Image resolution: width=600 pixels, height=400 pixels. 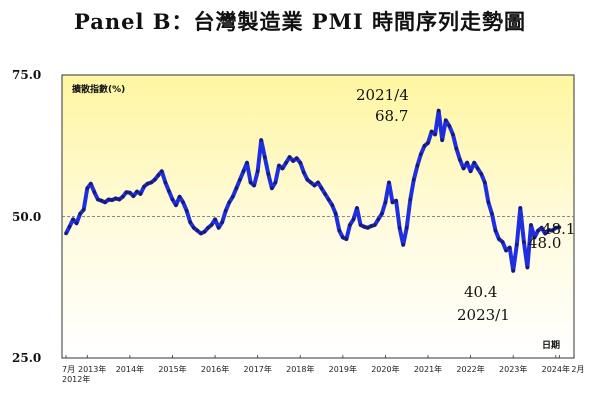 What do you see at coordinates (300, 369) in the screenshot?
I see `x-tick-label: 2018年` at bounding box center [300, 369].